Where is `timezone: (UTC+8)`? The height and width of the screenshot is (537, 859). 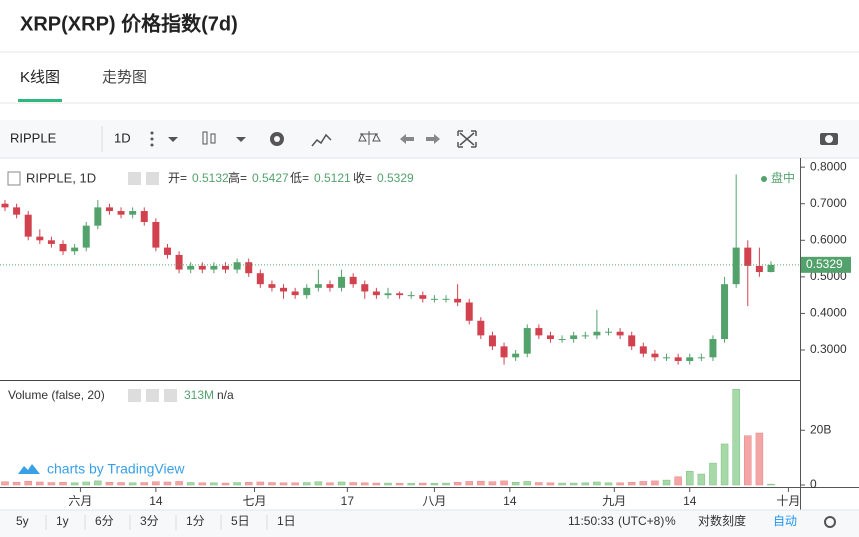 timezone: (UTC+8) is located at coordinates (641, 521).